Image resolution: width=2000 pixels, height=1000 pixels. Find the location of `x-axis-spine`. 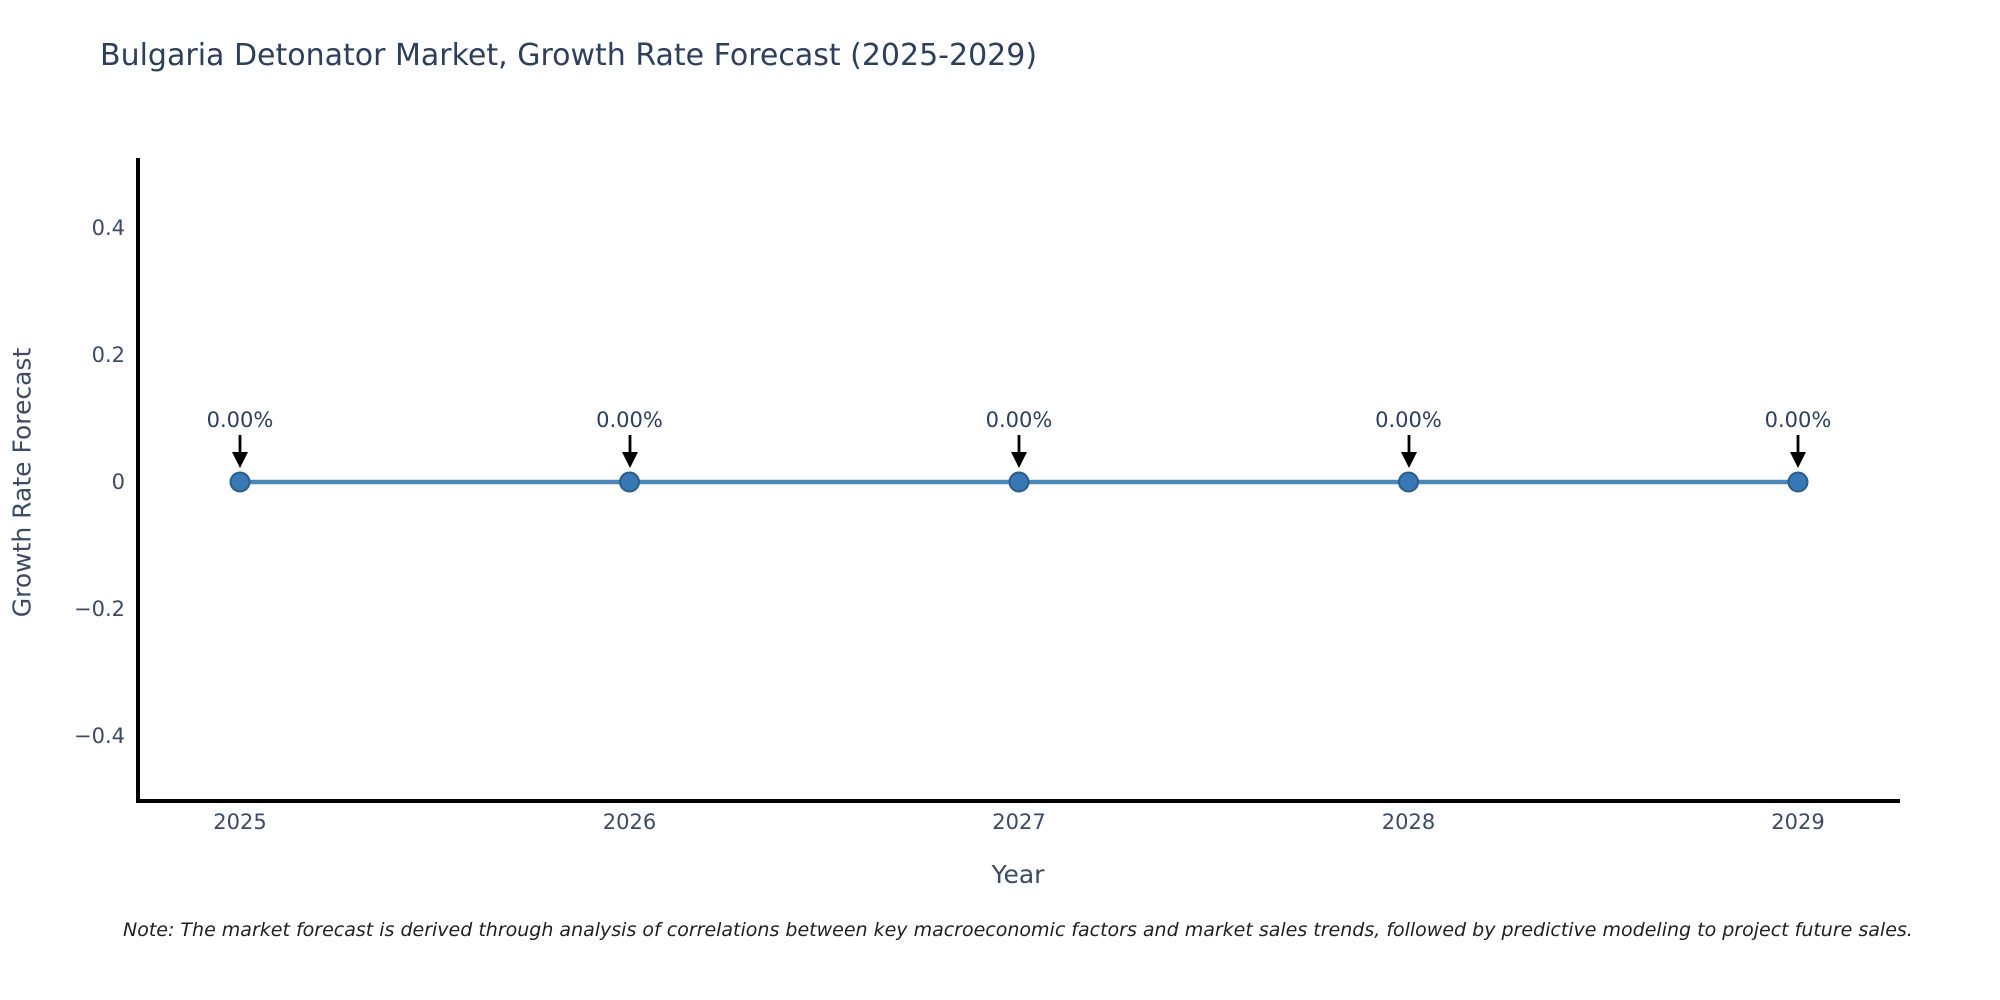

x-axis-spine is located at coordinates (1018, 801).